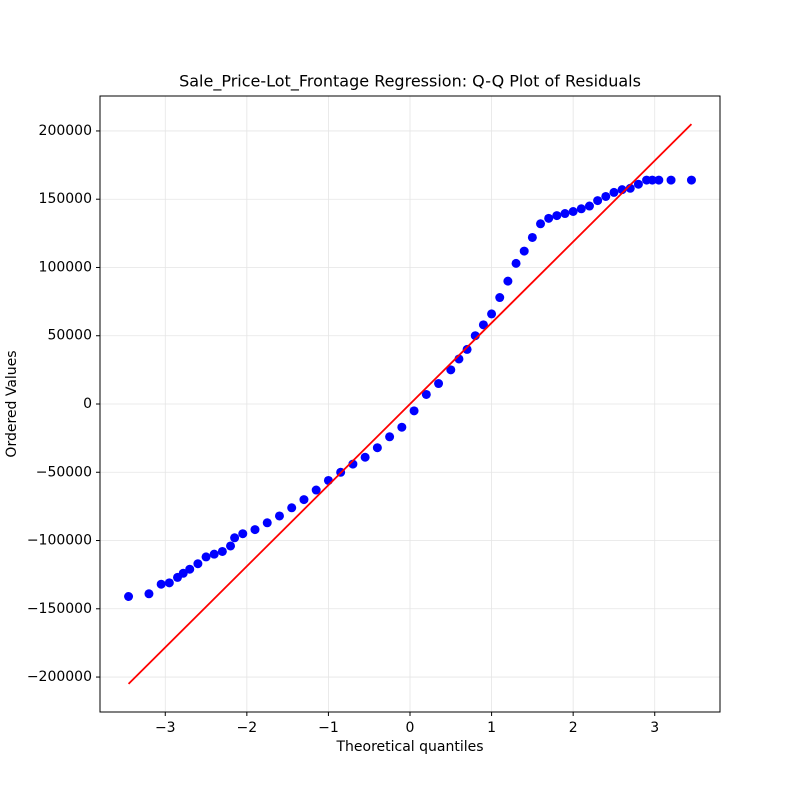 Image resolution: width=800 pixels, height=804 pixels. I want to click on y-tick-label: 0, so click(87, 404).